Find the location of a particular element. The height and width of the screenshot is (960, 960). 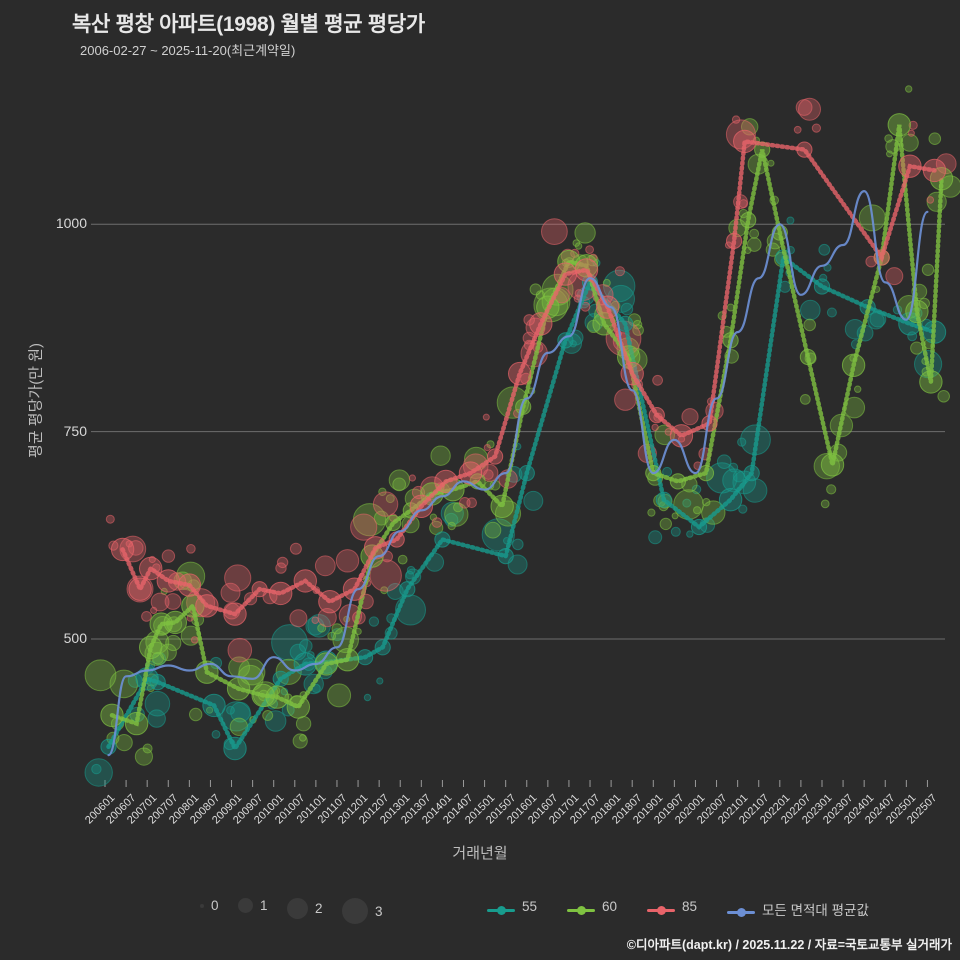

legend-size-1: 1 is located at coordinates (253, 905).